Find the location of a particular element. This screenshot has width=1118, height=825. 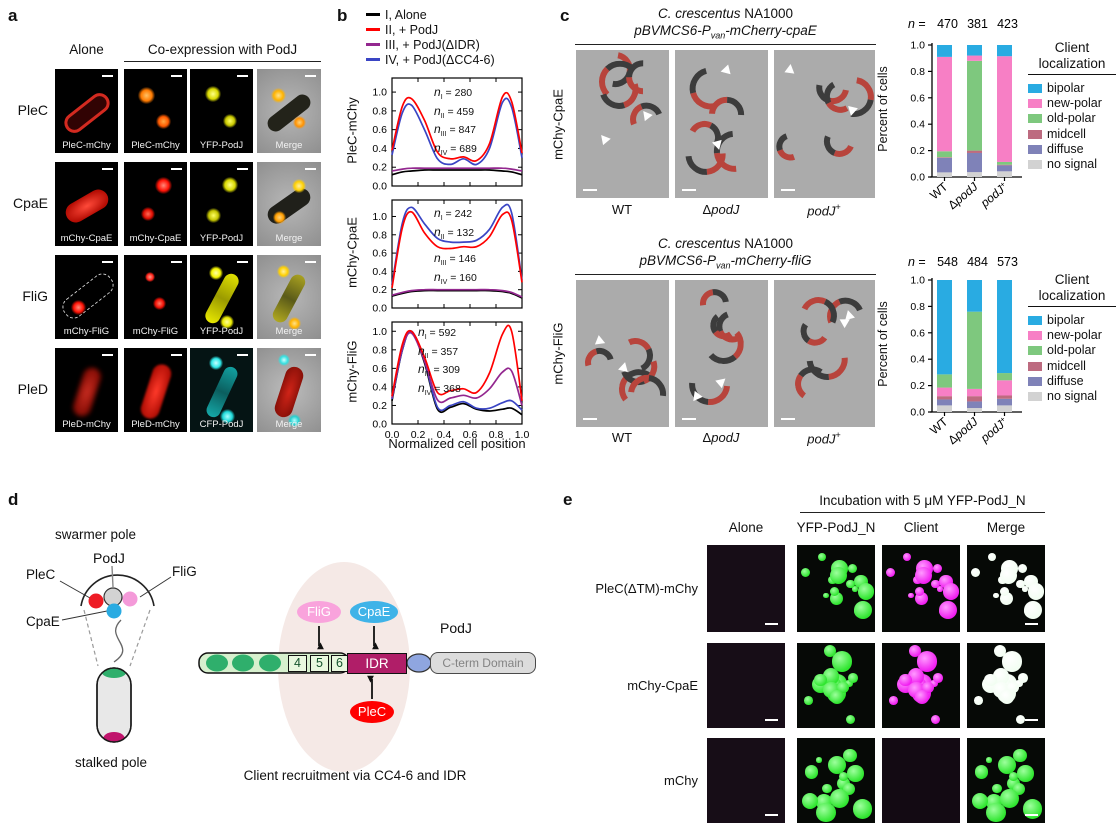

panel-a-header-underline is located at coordinates (222, 61).